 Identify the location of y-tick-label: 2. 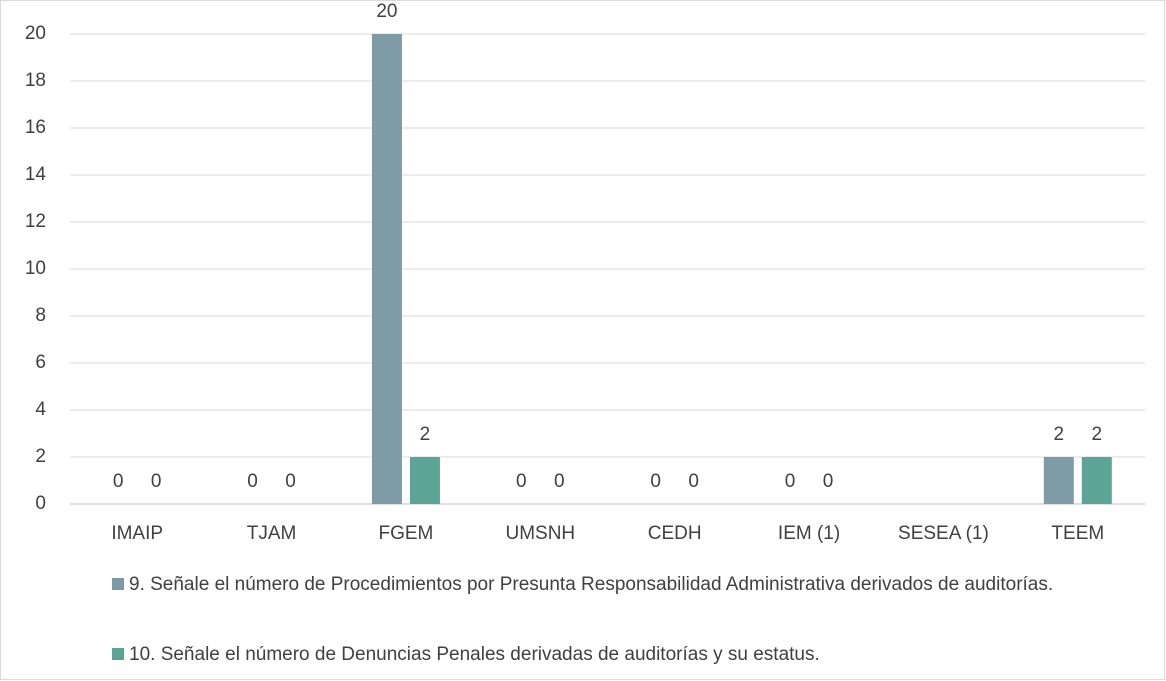
(40, 456).